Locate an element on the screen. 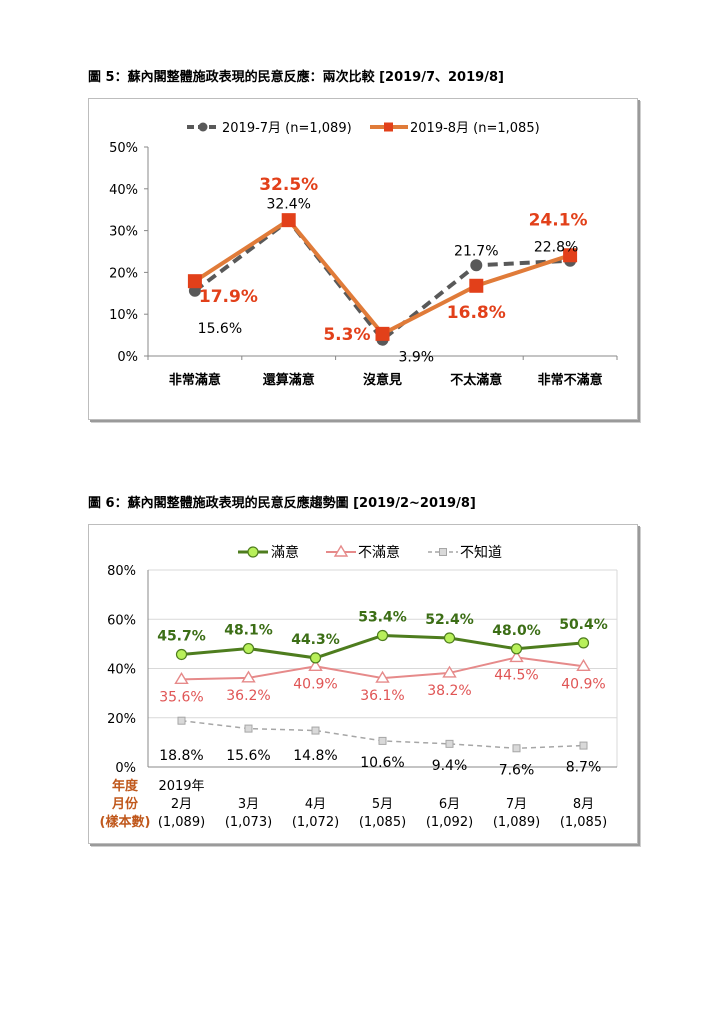 This screenshot has height=1024, width=724. chart2-year-label: 2019年 is located at coordinates (181, 786).